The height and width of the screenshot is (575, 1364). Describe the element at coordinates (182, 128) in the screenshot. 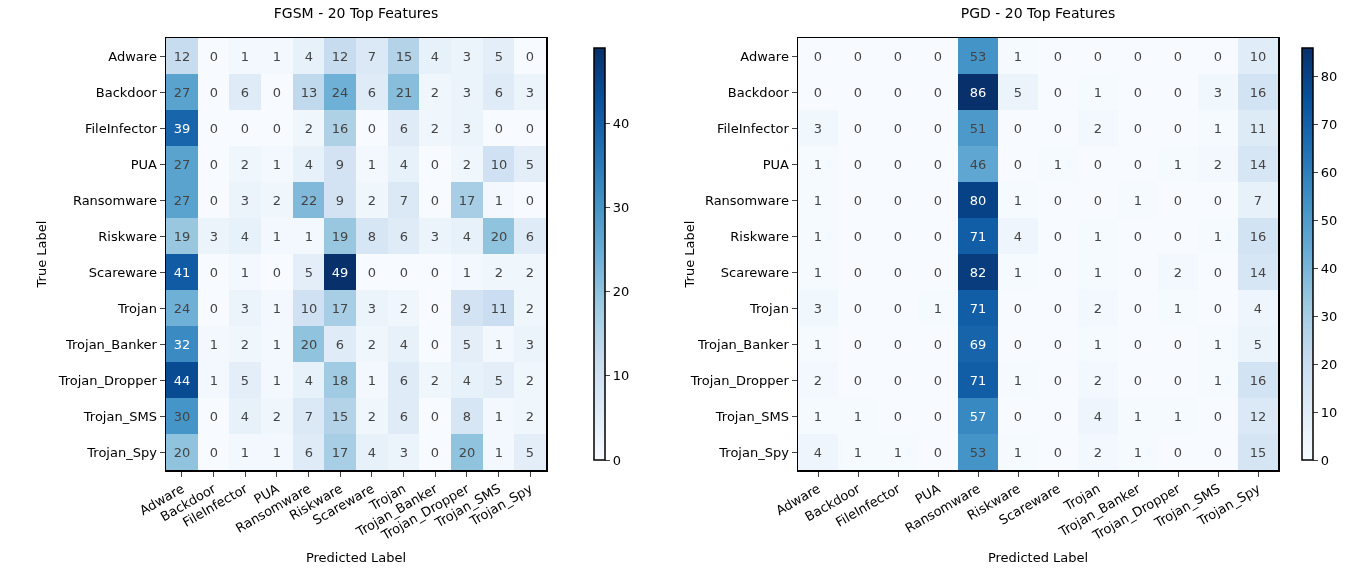

I see `data-label: 39` at that location.